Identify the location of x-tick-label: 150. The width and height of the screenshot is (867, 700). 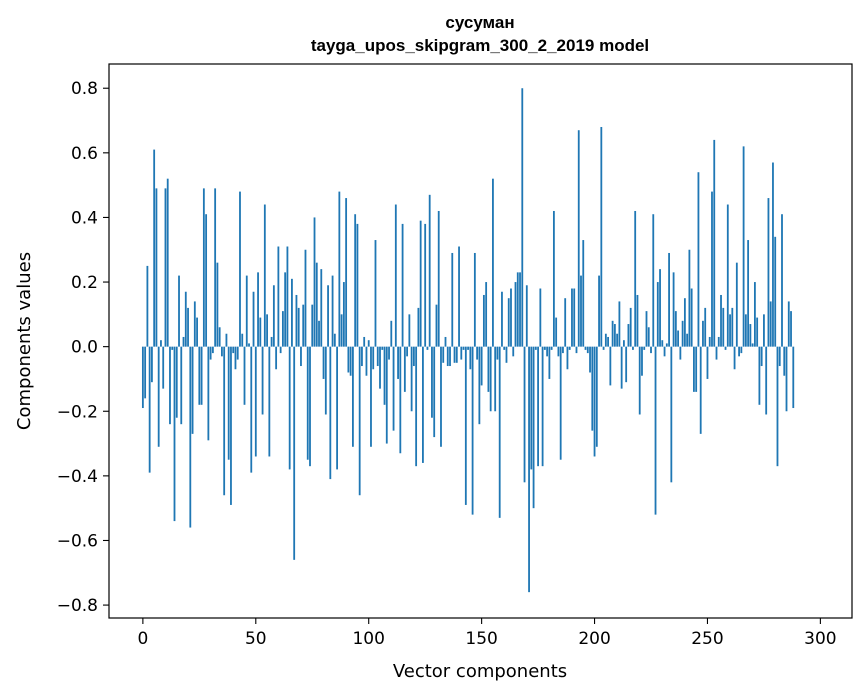
(481, 639).